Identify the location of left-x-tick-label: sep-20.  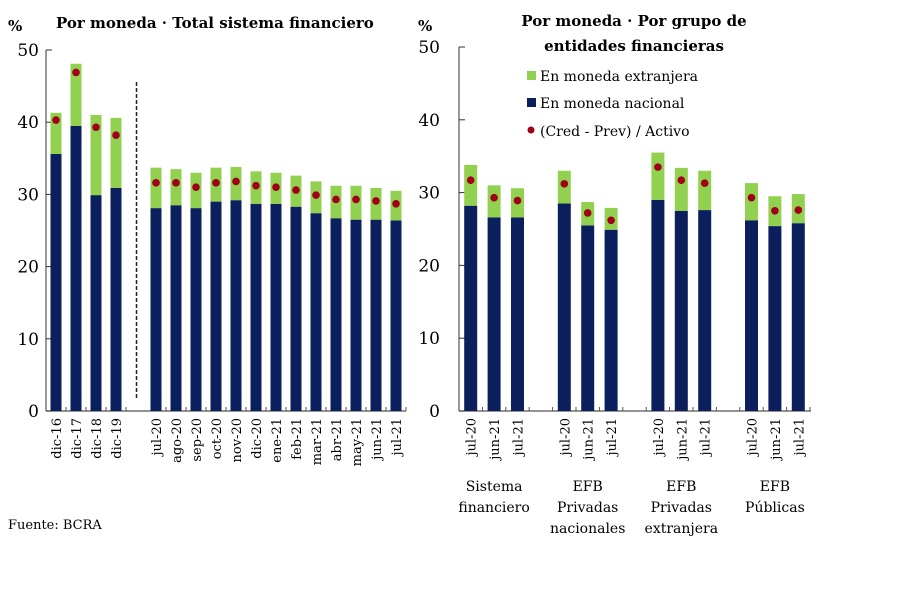
(197, 440).